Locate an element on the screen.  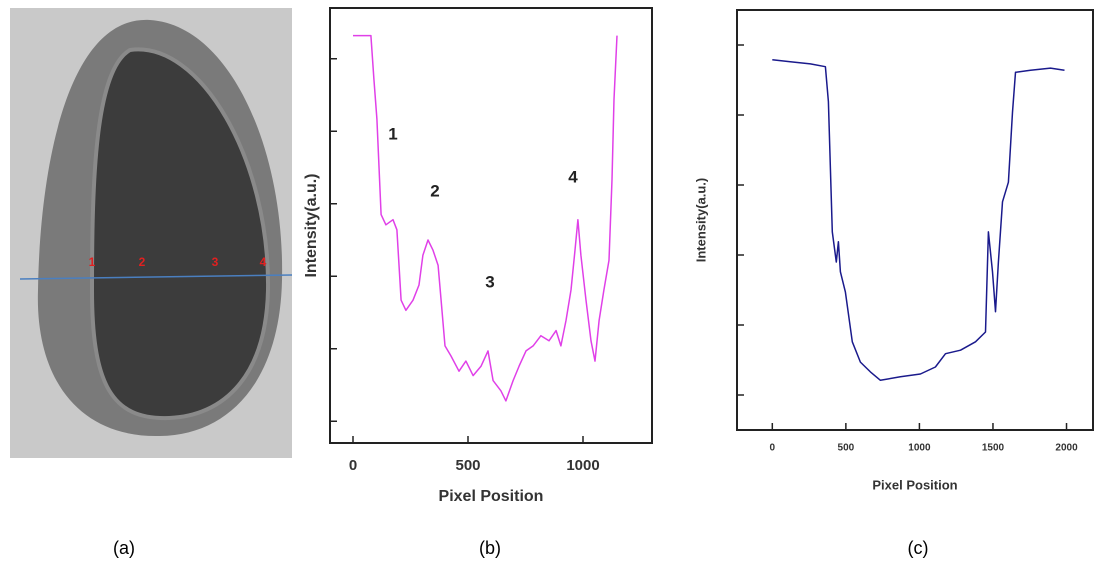
annotation: 3 is located at coordinates (489, 281).